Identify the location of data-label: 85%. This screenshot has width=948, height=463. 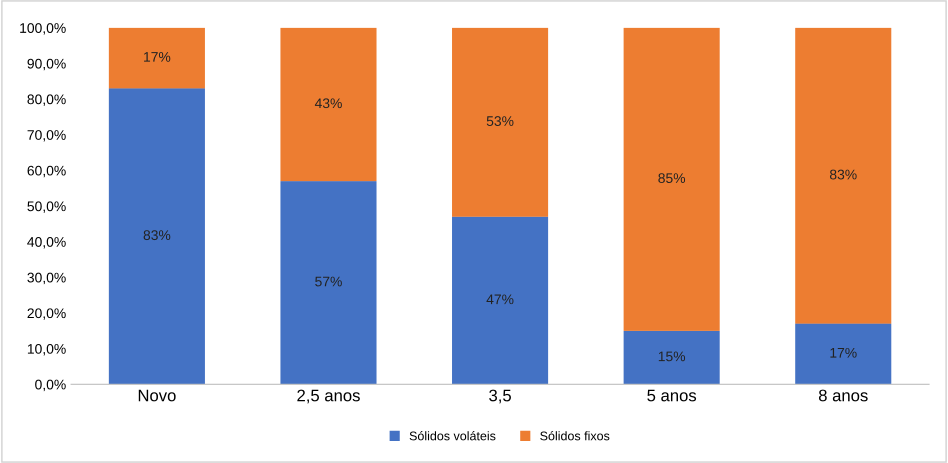
(672, 178).